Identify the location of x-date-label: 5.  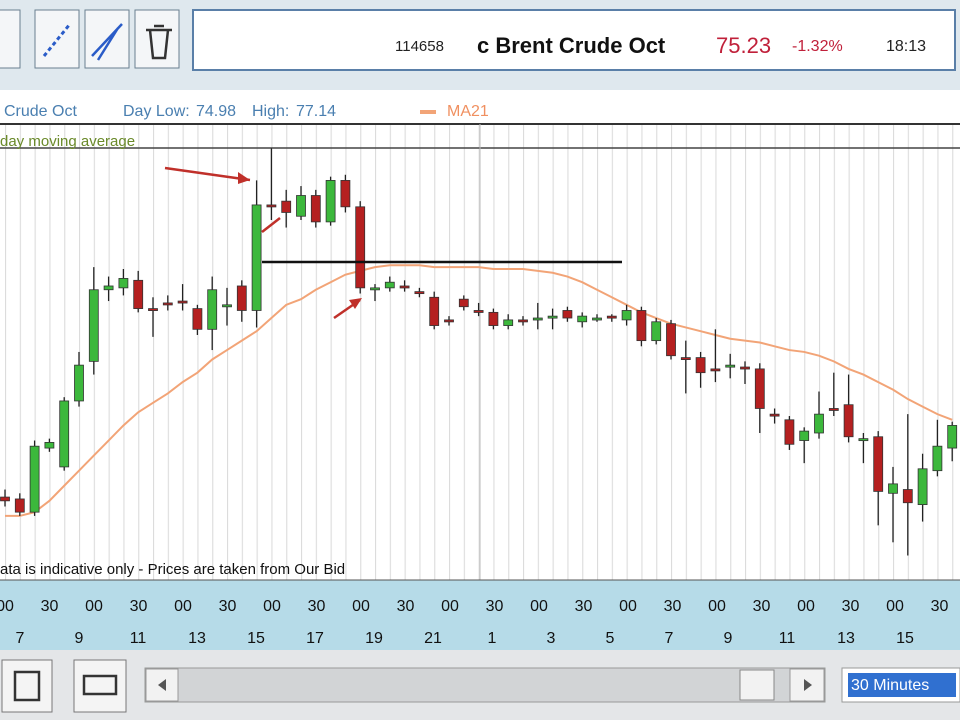
(610, 638).